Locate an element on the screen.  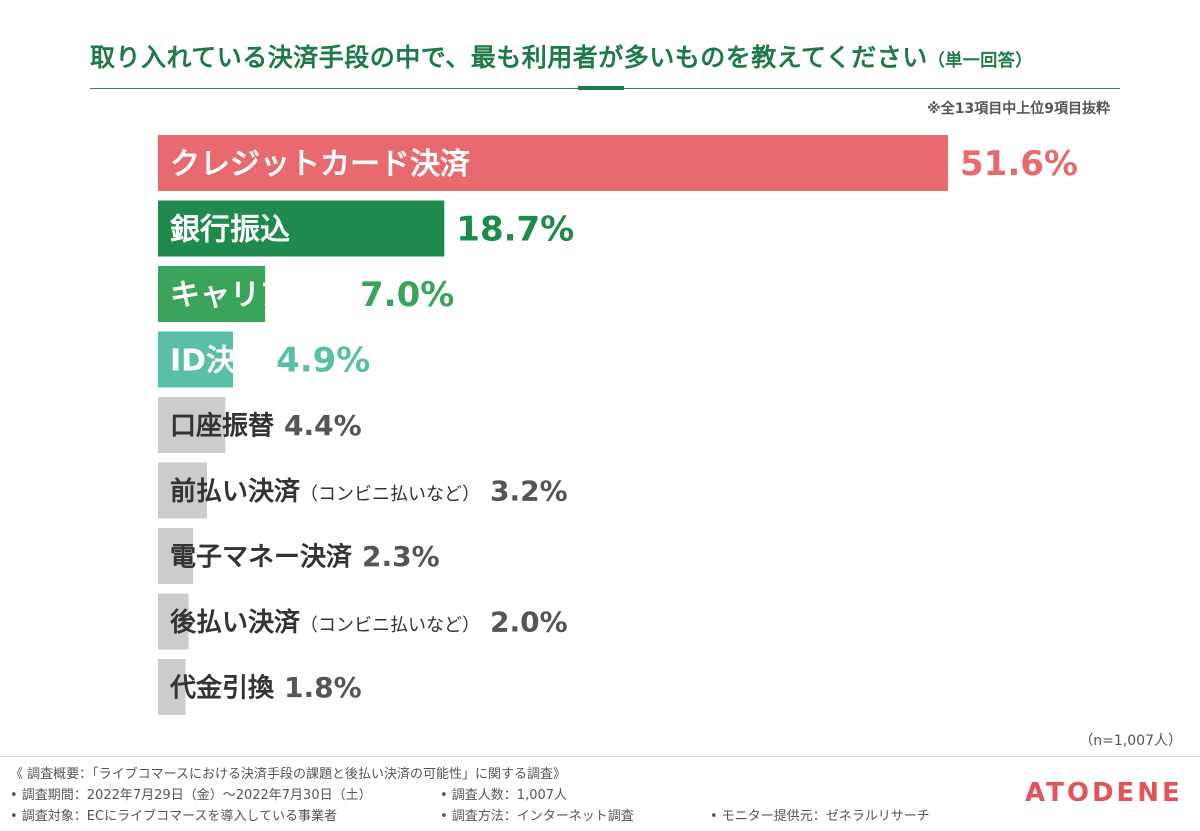
value-label-7: 2.3% is located at coordinates (401, 556).